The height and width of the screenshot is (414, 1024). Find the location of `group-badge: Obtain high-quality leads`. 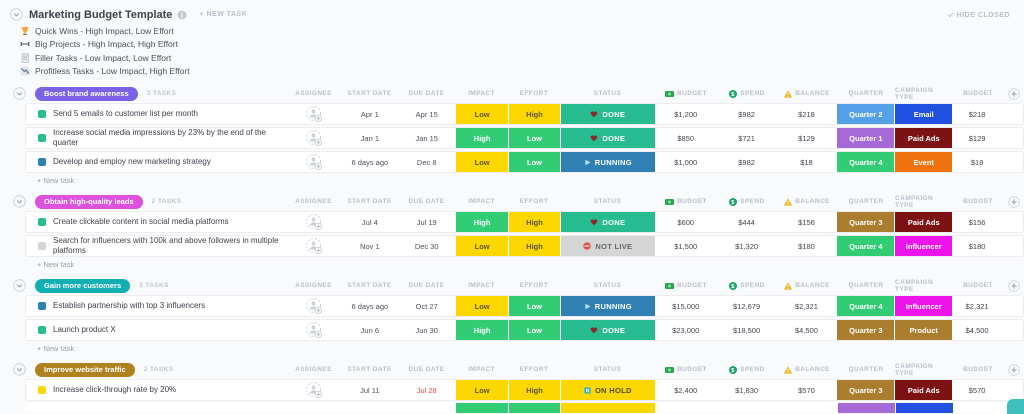

group-badge: Obtain high-quality leads is located at coordinates (89, 201).